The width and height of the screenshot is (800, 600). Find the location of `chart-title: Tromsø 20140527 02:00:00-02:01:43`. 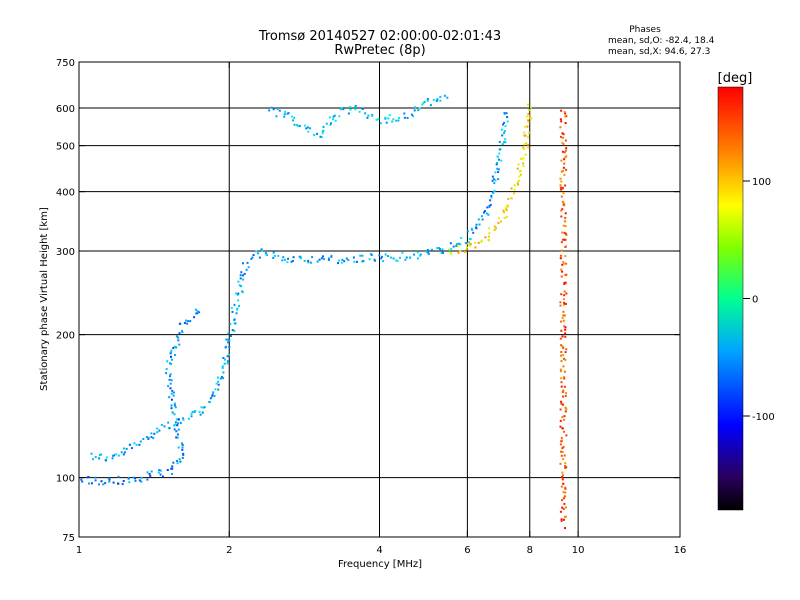

chart-title: Tromsø 20140527 02:00:00-02:01:43 is located at coordinates (379, 36).